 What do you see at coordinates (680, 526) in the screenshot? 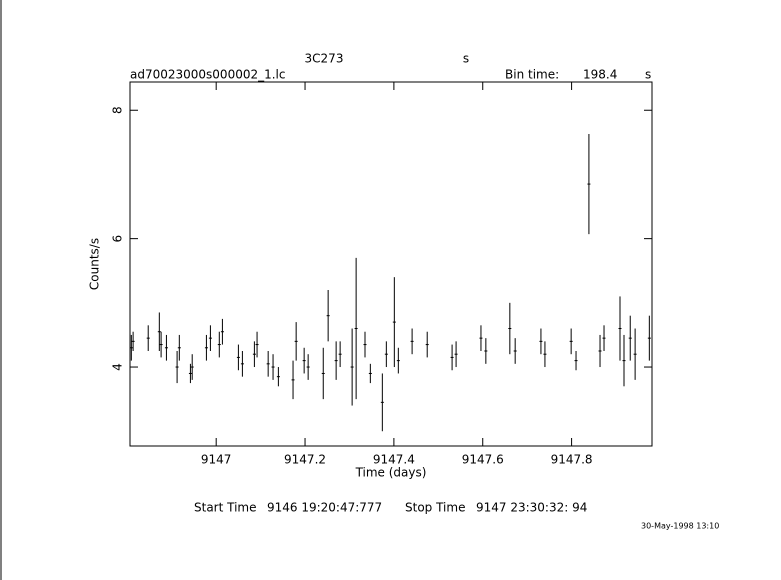
I see `timestamp: 30-May-1998 13:10` at bounding box center [680, 526].